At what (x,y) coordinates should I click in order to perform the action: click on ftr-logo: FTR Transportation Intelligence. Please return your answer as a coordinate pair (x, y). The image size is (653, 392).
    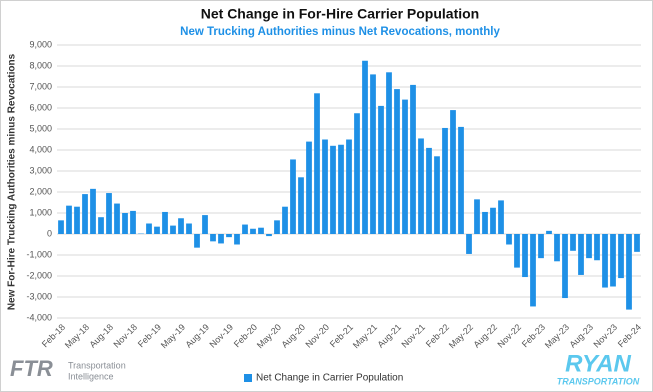
    Looking at the image, I should click on (68, 369).